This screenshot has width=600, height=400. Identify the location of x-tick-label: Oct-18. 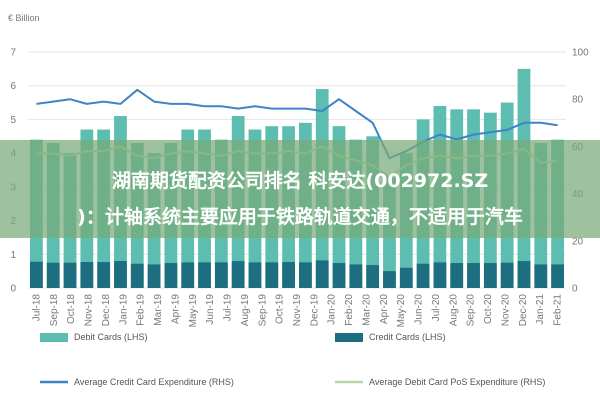
(71, 309).